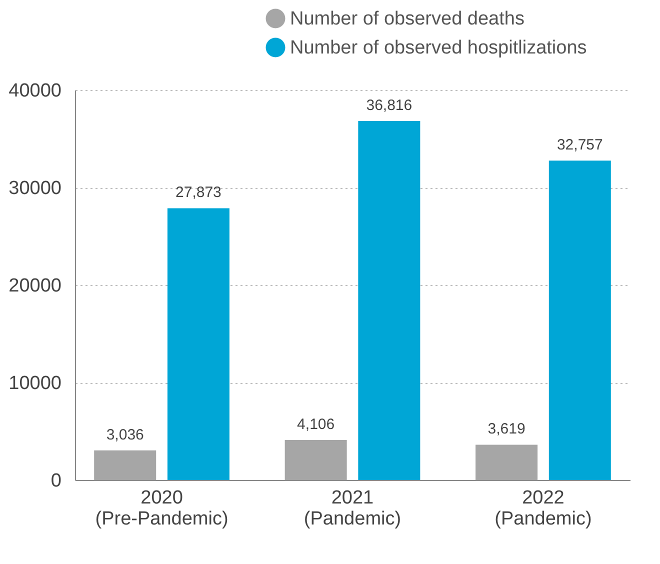 Image resolution: width=660 pixels, height=564 pixels. Describe the element at coordinates (161, 509) in the screenshot. I see `x-tick-label: 2020 (Pre-Pandemic)` at that location.